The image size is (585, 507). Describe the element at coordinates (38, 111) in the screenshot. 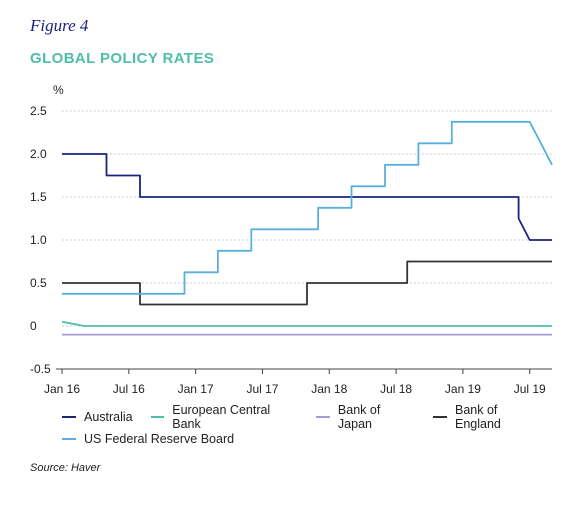

I see `y-tick-label: 2.5` at that location.